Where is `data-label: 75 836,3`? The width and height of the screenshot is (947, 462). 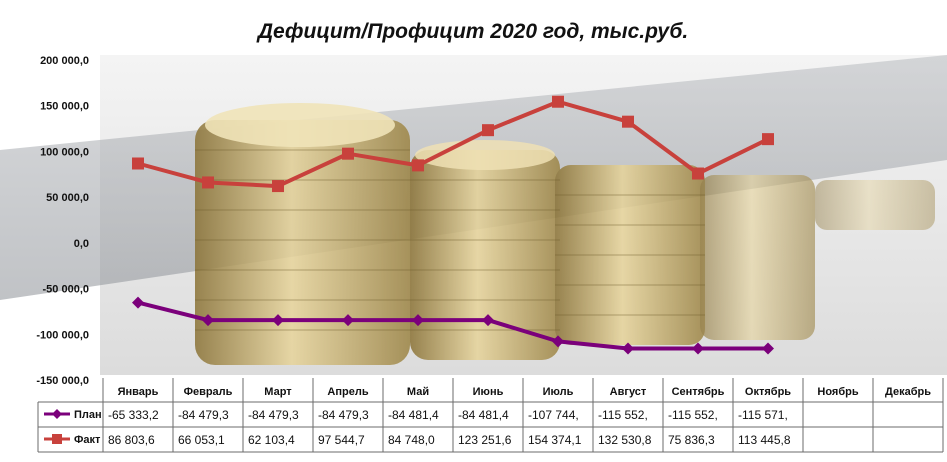
data-label: 75 836,3 is located at coordinates (691, 440).